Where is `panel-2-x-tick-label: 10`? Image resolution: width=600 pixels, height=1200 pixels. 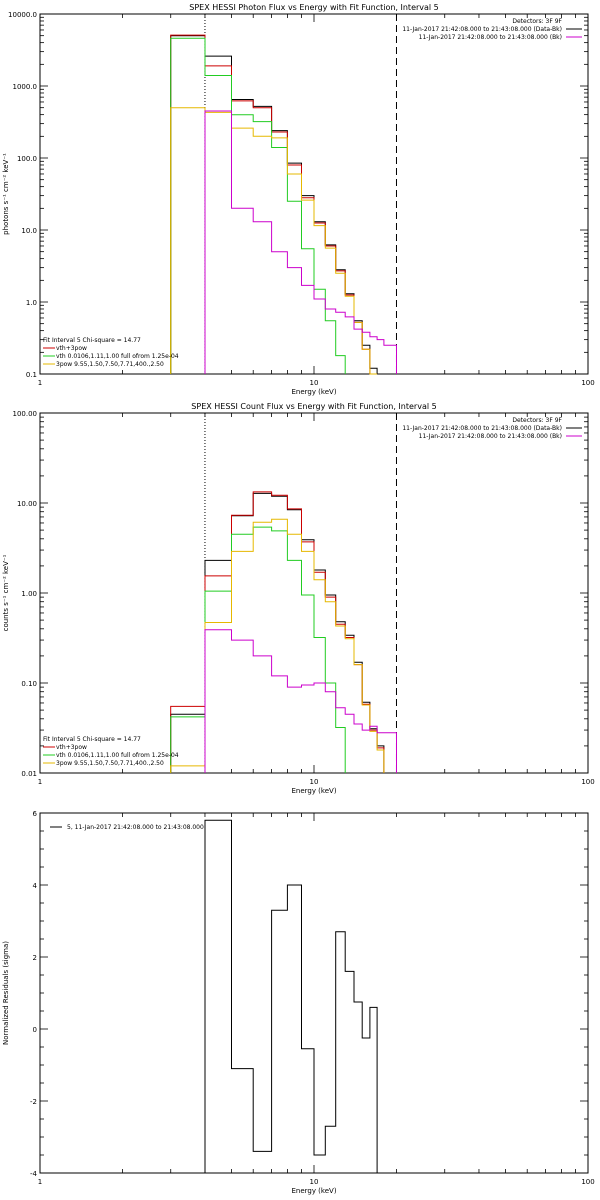 panel-2-x-tick-label: 10 is located at coordinates (314, 782).